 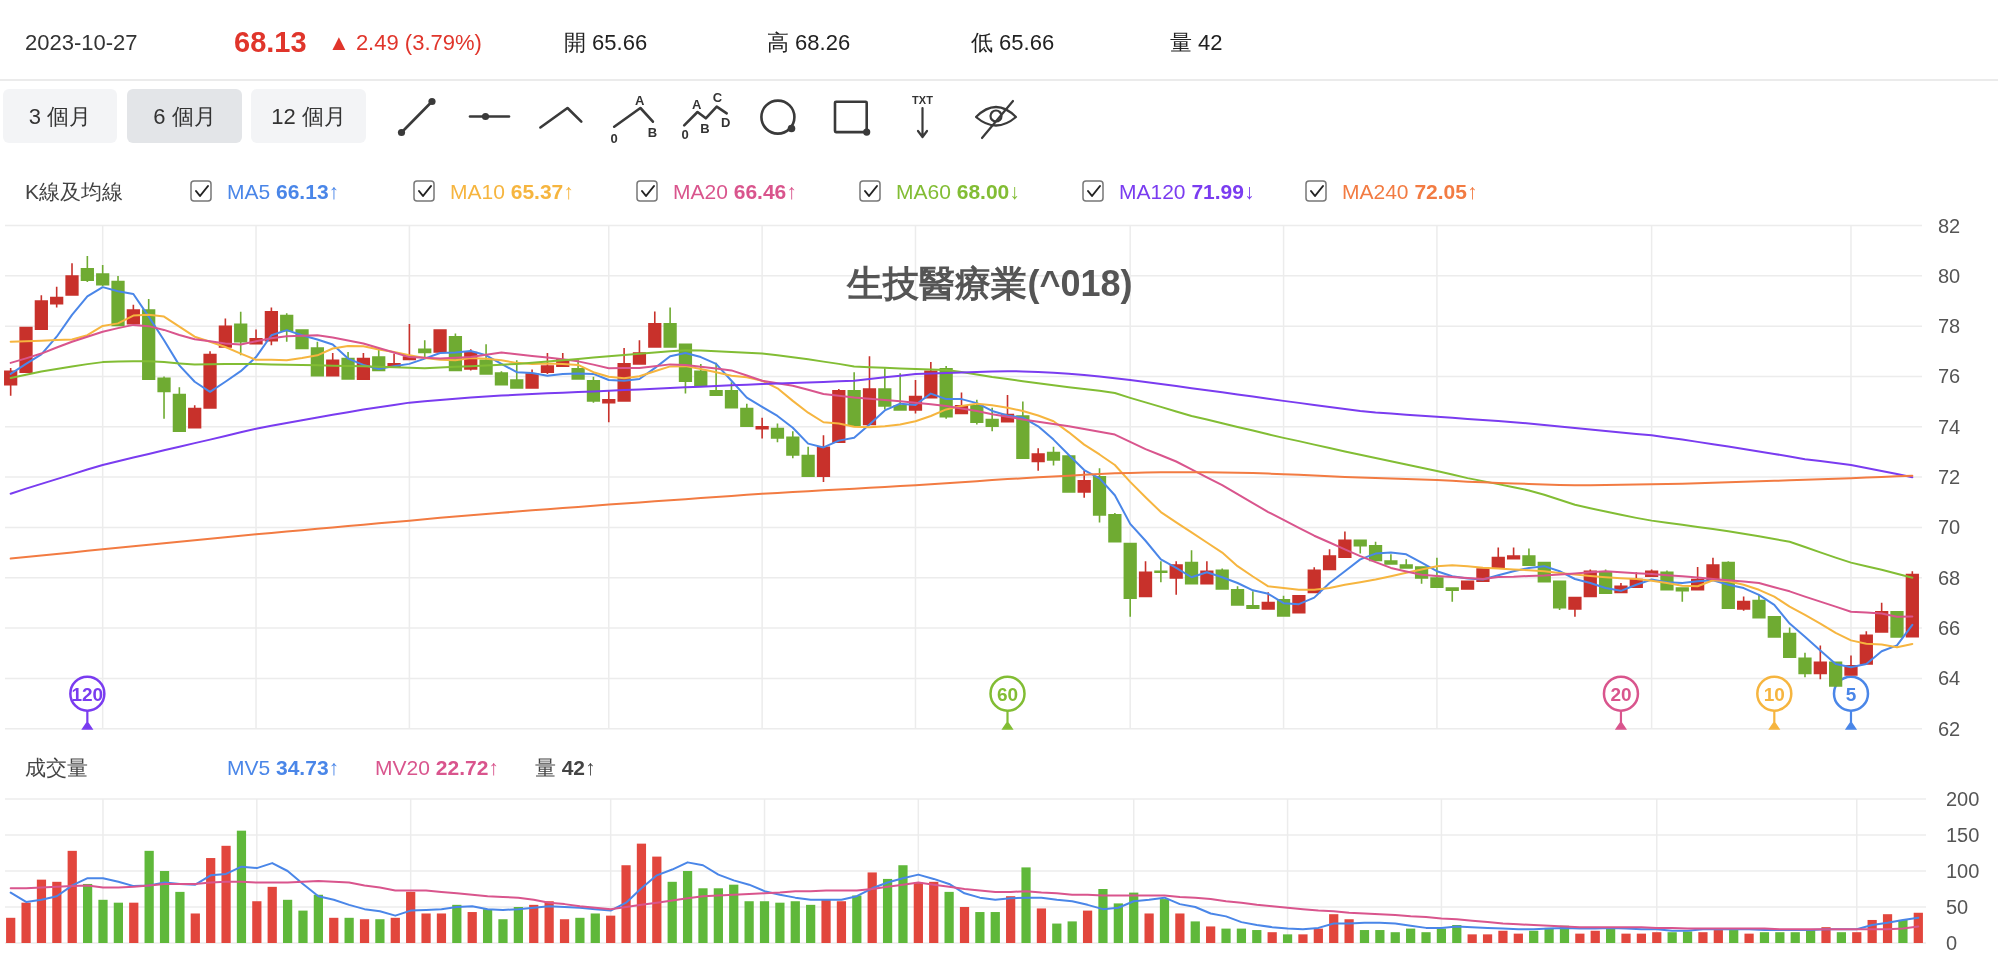 I want to click on y-tick-label: 62, so click(x=1949, y=728).